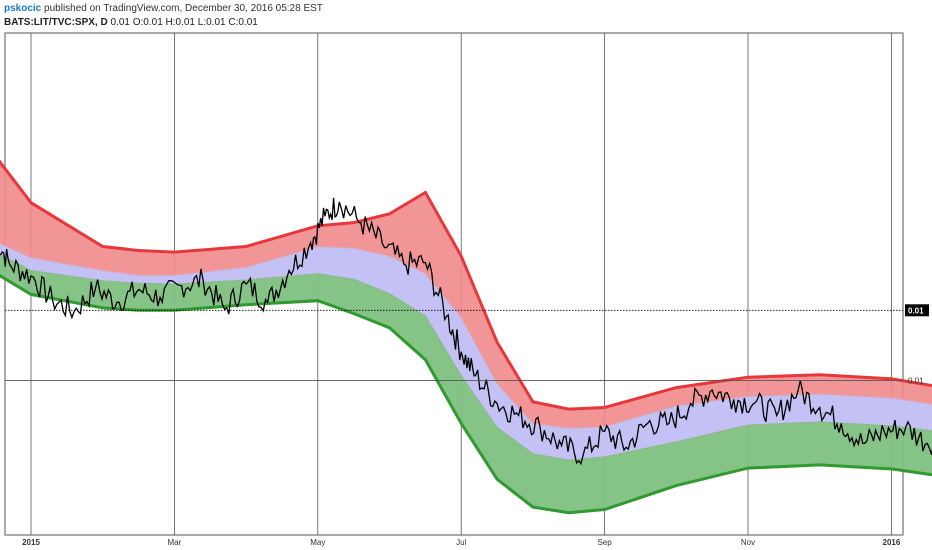  What do you see at coordinates (175, 542) in the screenshot?
I see `x-tick-label: Mar` at bounding box center [175, 542].